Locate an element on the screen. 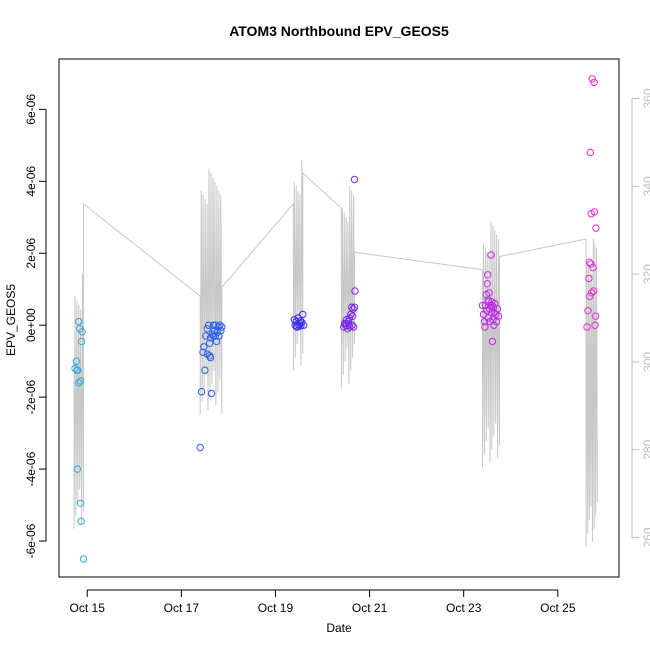  y2-tick-label: 280 is located at coordinates (645, 449).